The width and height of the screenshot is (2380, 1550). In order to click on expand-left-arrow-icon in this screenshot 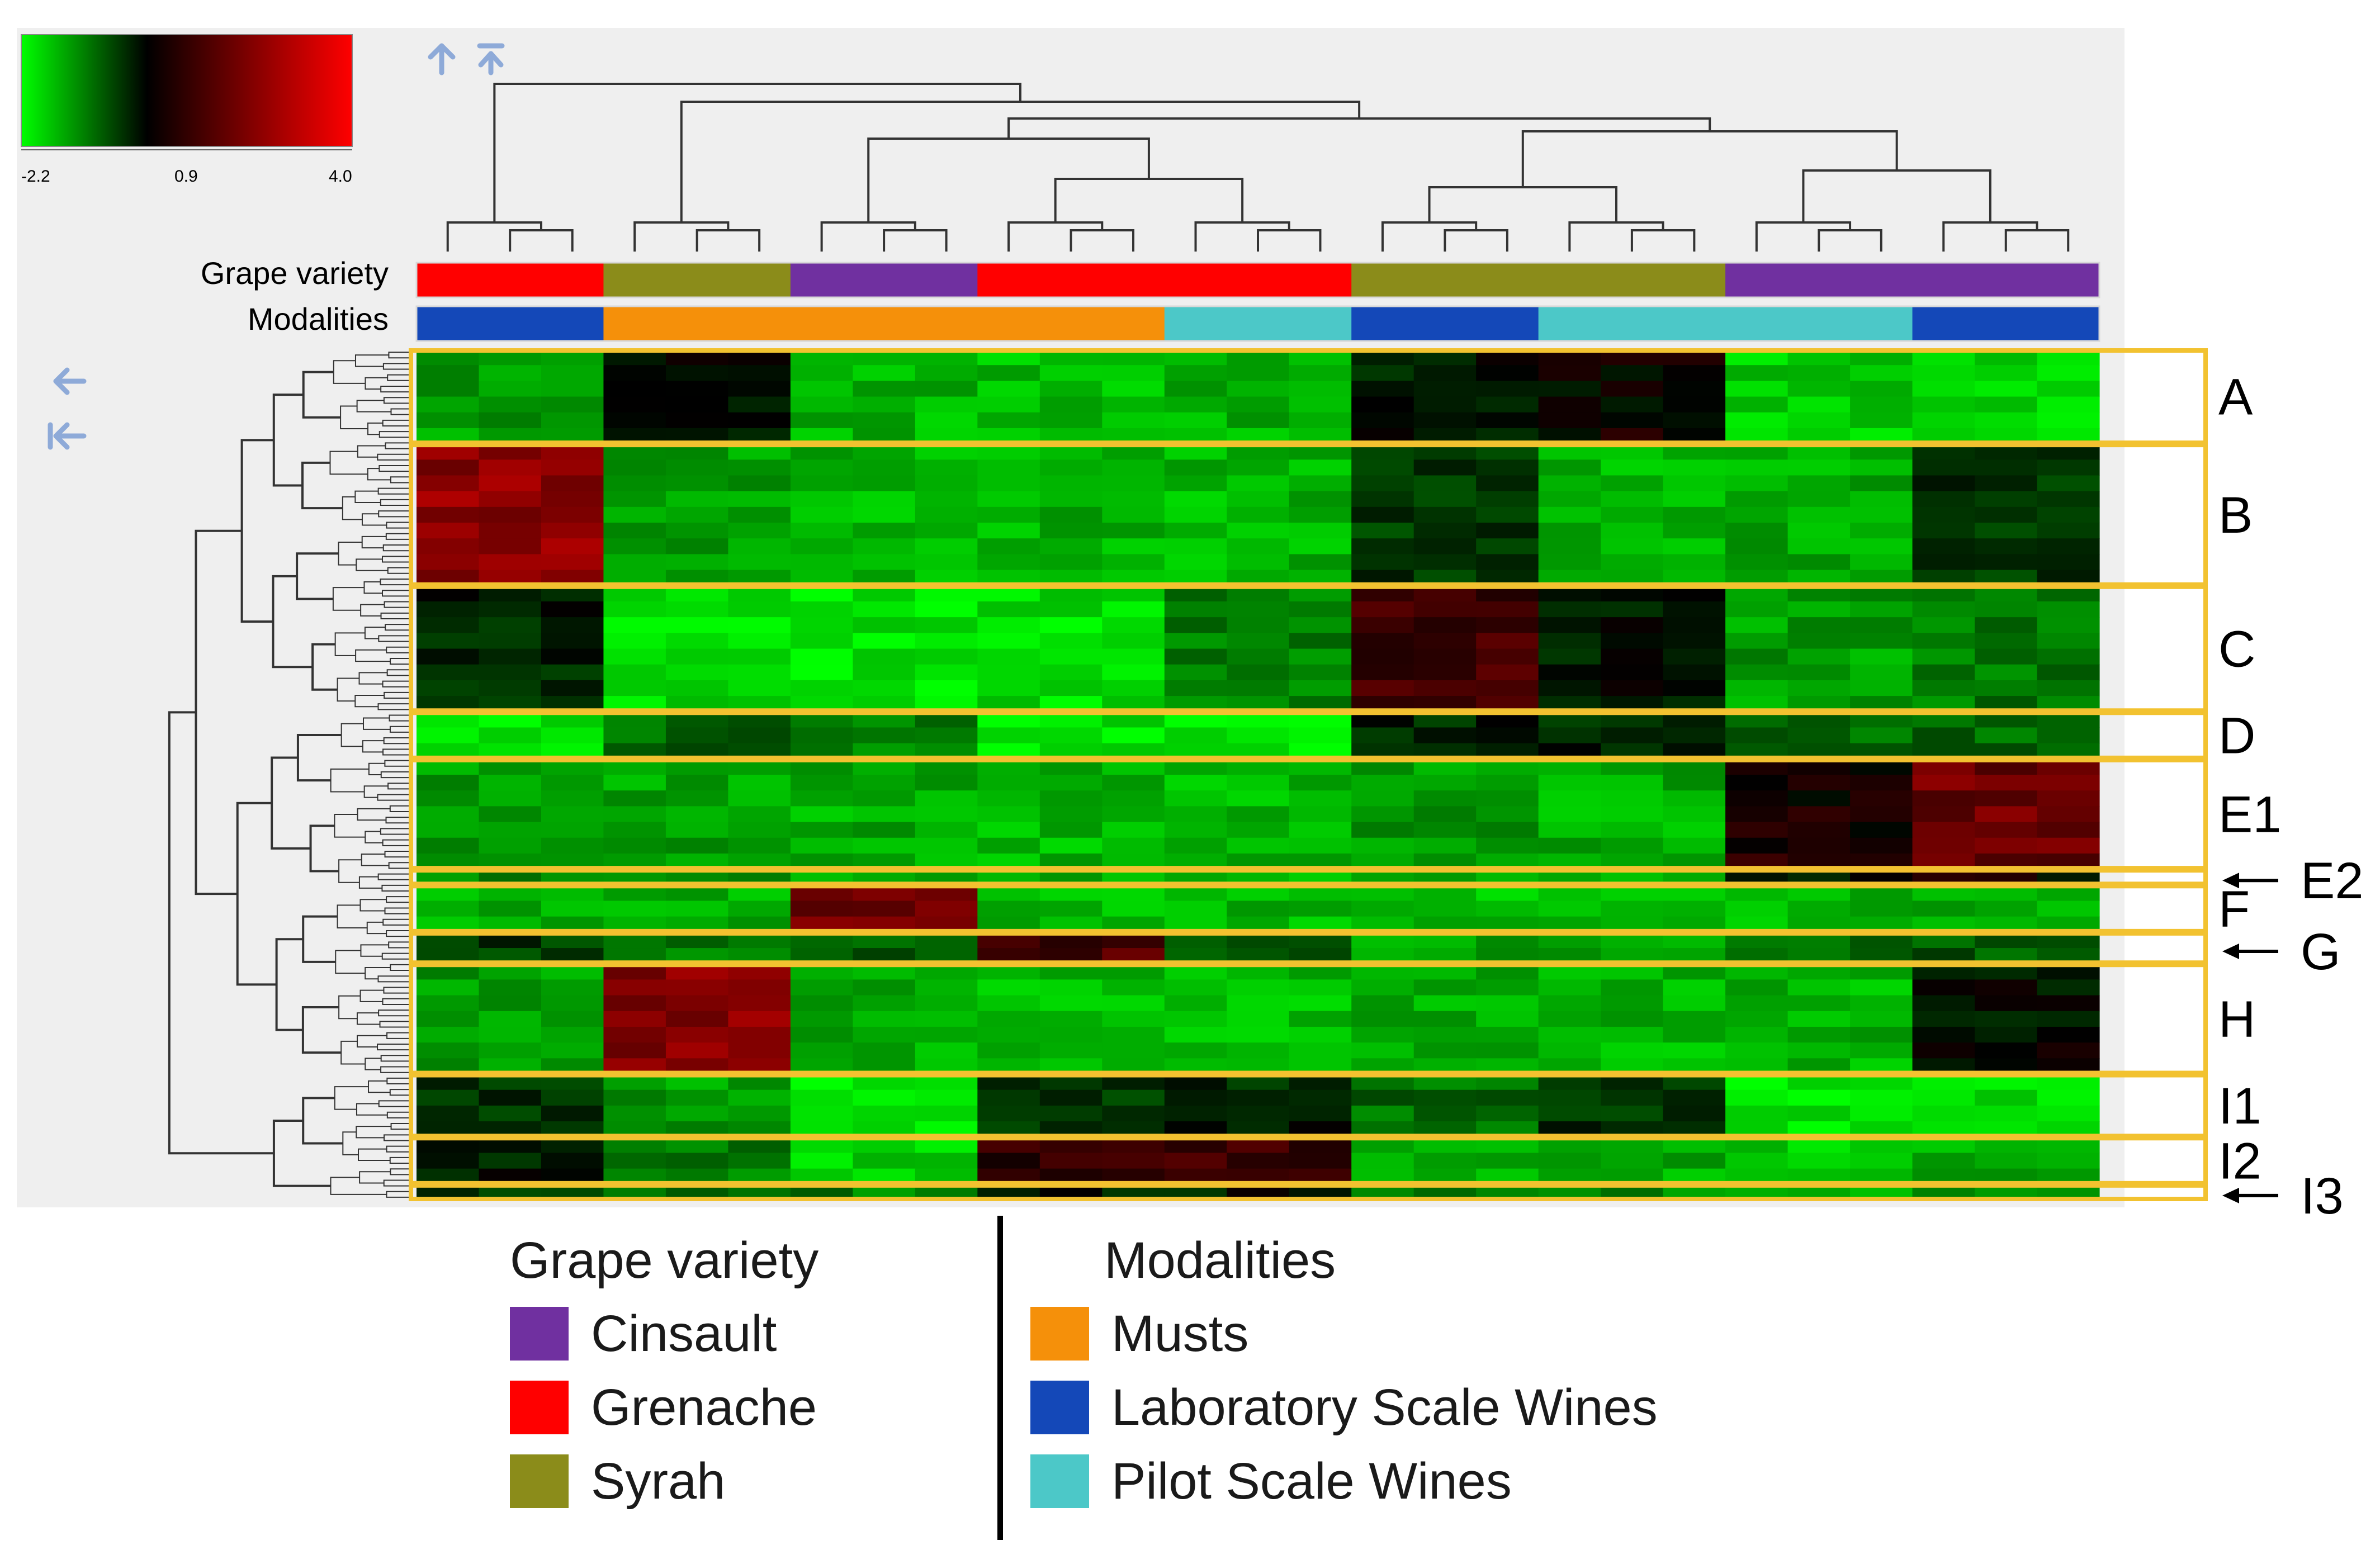, I will do `click(70, 381)`.